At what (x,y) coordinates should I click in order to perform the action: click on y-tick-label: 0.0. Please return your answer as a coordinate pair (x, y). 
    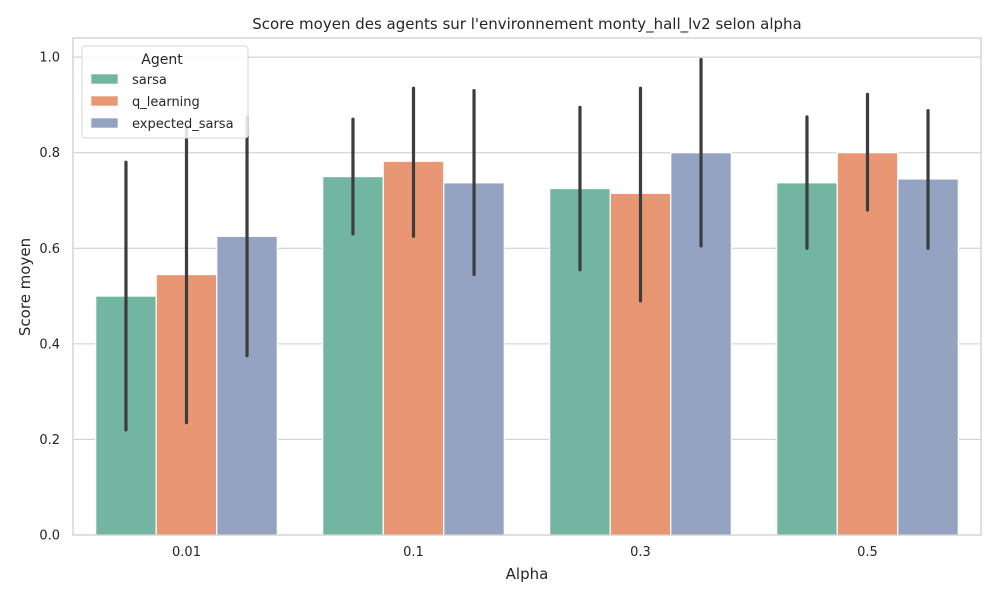
    Looking at the image, I should click on (49, 536).